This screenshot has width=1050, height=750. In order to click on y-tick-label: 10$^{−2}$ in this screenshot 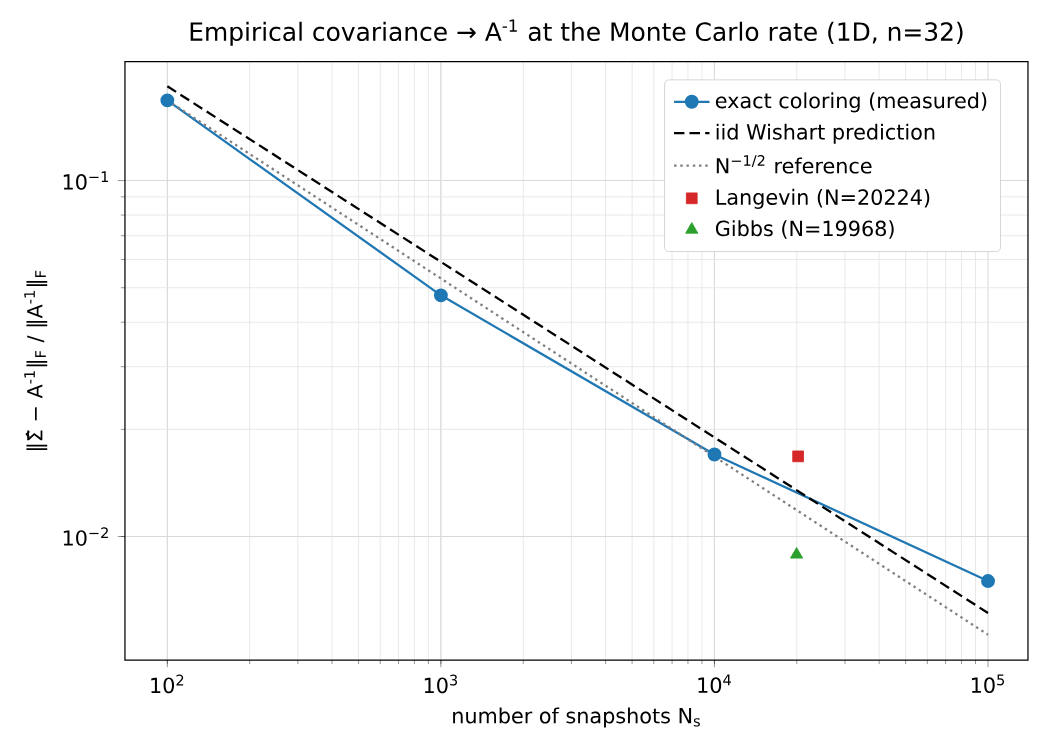, I will do `click(85, 536)`.